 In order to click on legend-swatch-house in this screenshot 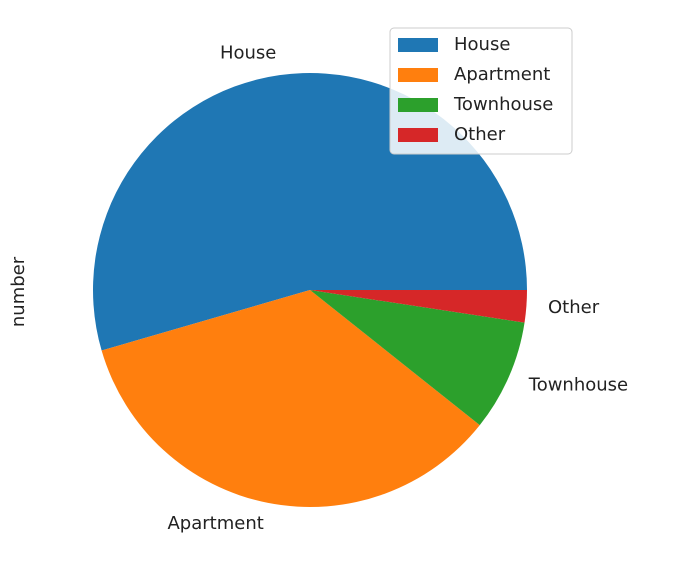, I will do `click(418, 45)`.